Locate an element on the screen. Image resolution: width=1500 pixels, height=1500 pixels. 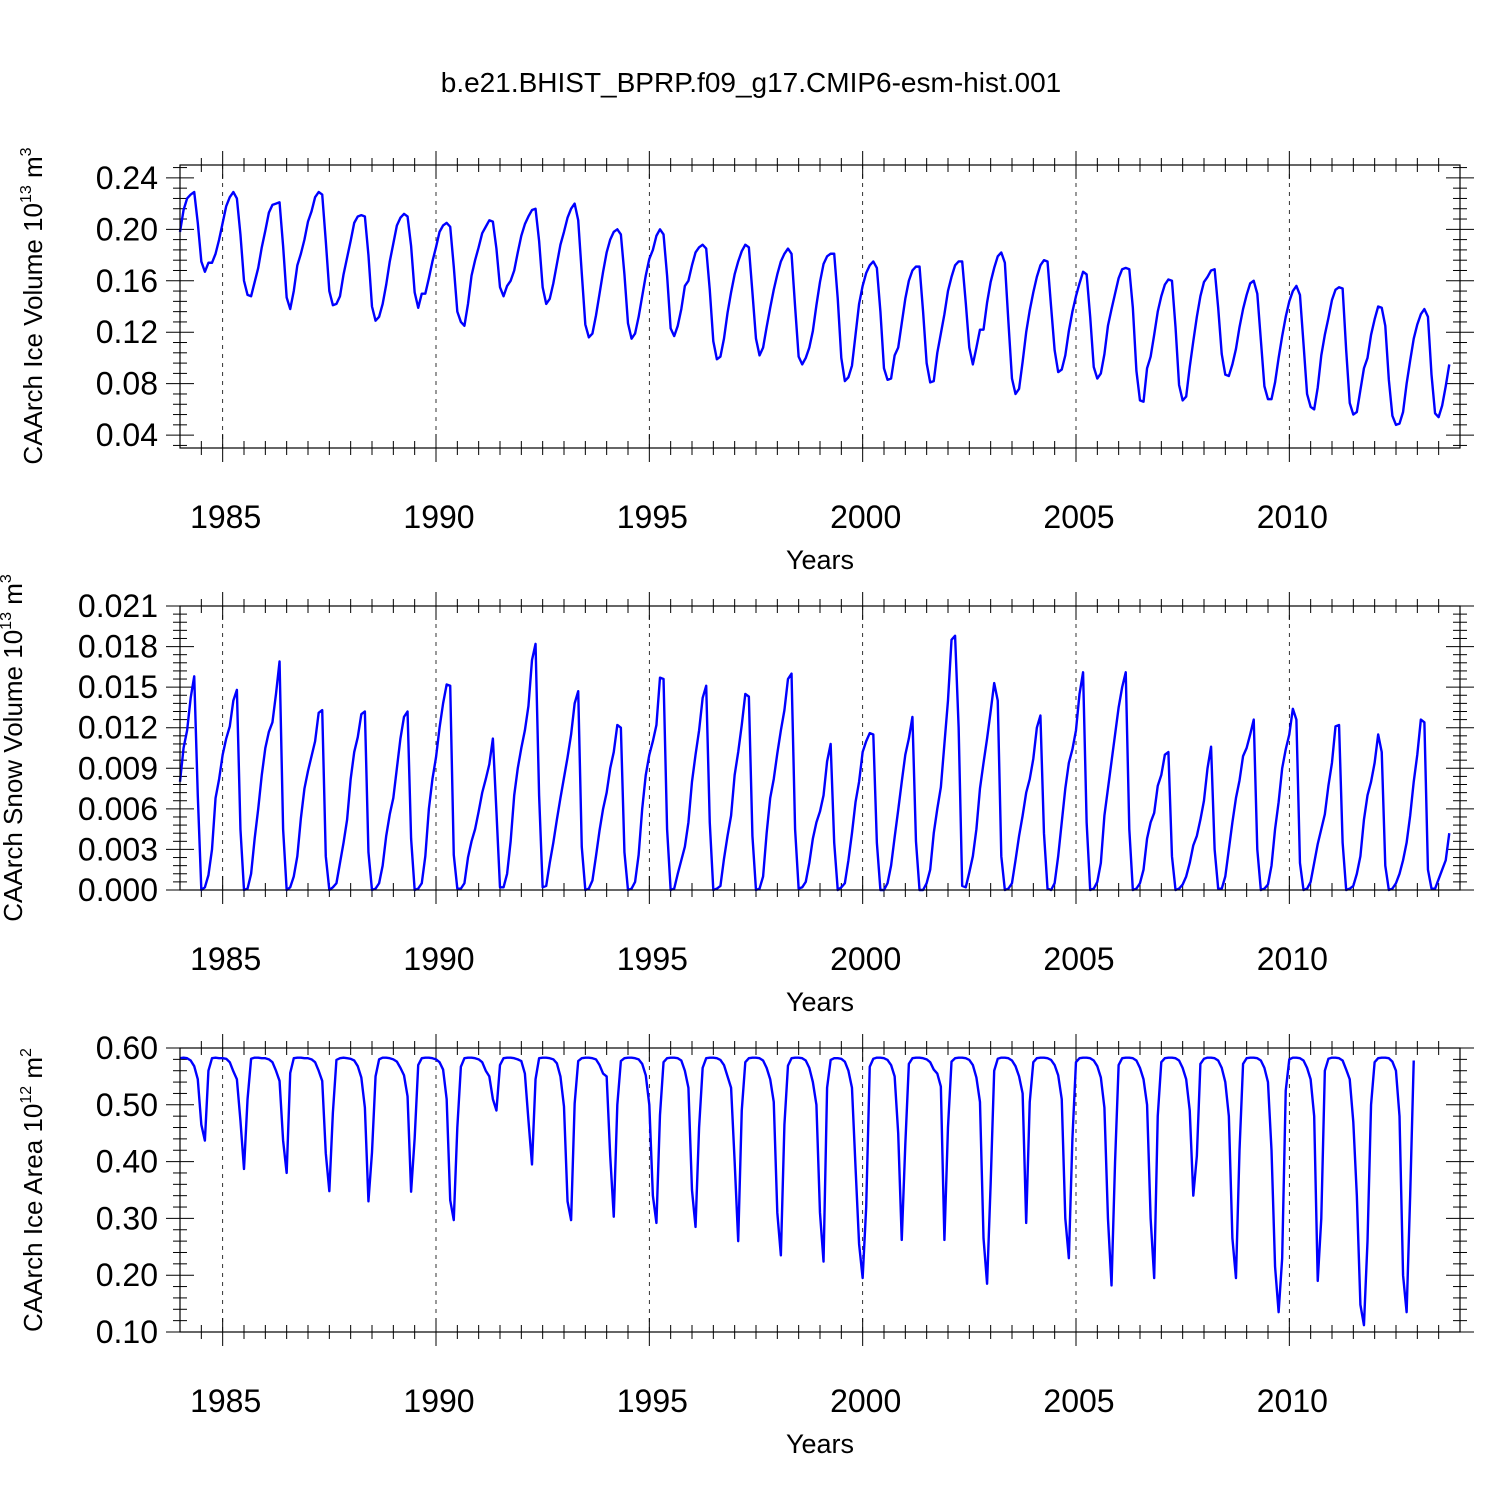
snow-volume-x-tick-label: 2010 is located at coordinates (1292, 959).